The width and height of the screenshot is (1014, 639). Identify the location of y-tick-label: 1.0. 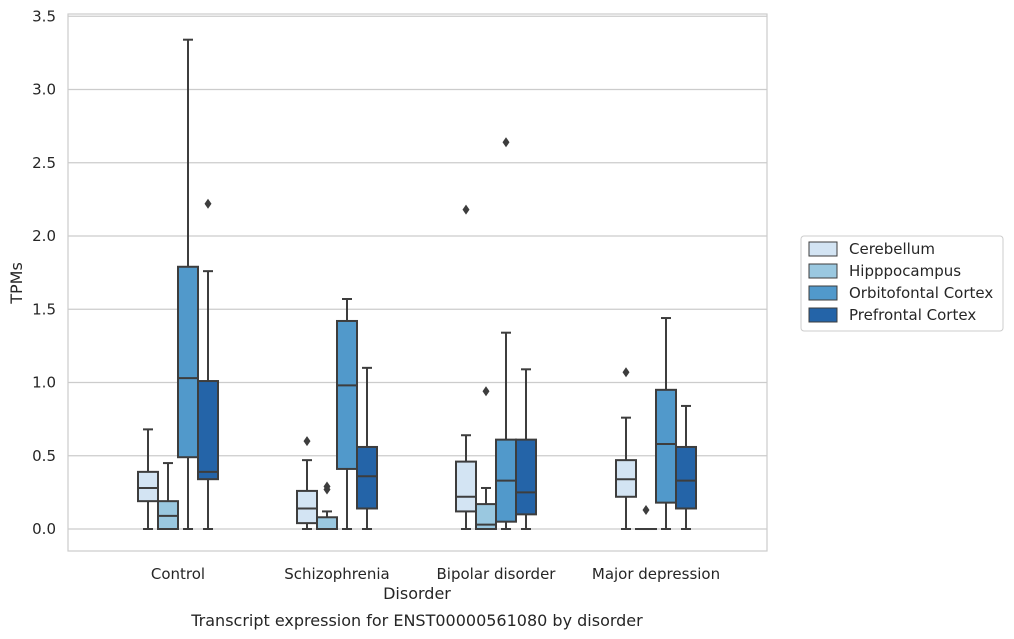
(44, 383).